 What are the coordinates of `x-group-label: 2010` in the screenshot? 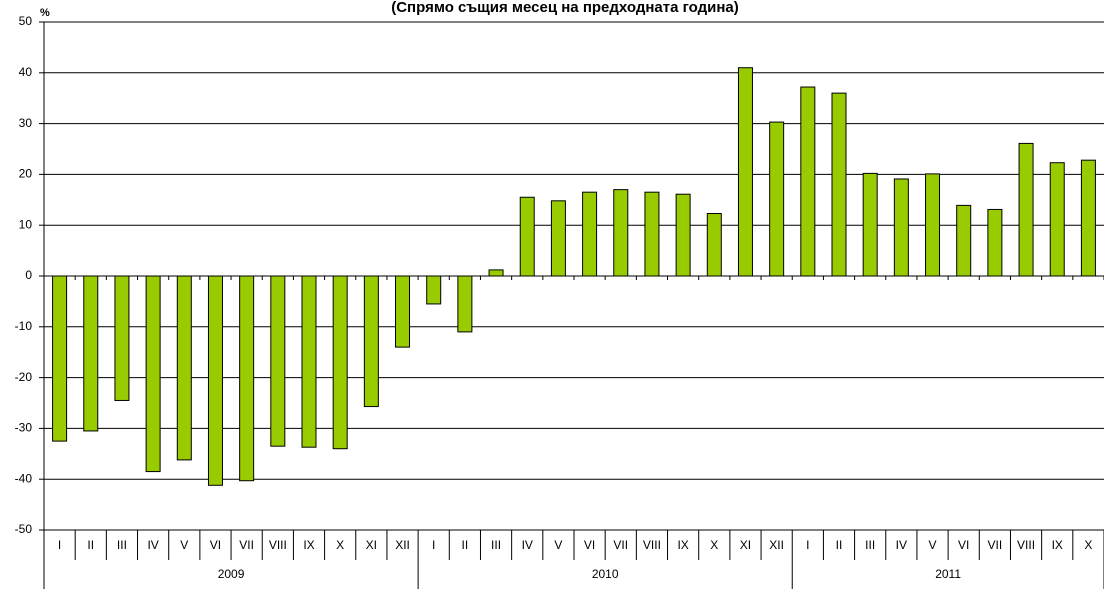 It's located at (605, 574).